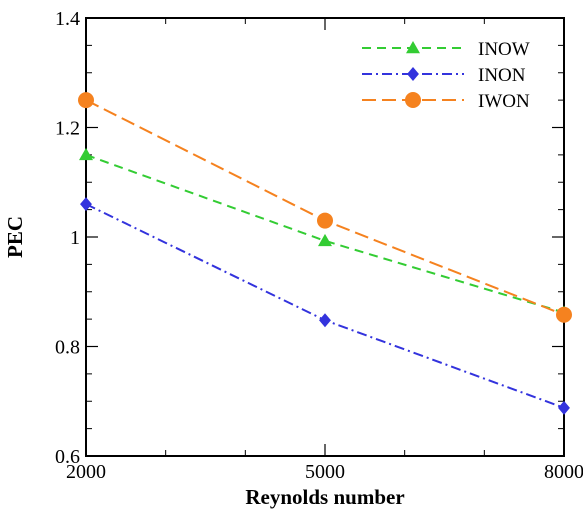  I want to click on y-tick-label: 0.6, so click(67, 457).